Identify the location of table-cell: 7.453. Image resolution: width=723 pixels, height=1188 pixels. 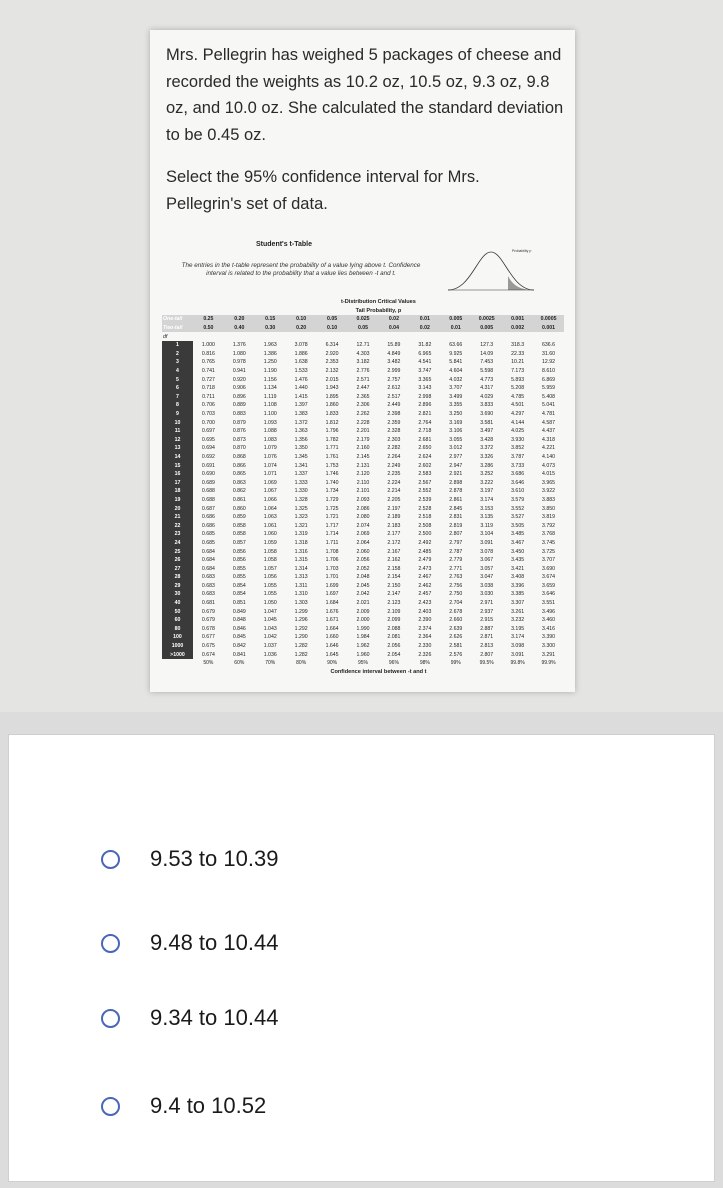
(487, 362).